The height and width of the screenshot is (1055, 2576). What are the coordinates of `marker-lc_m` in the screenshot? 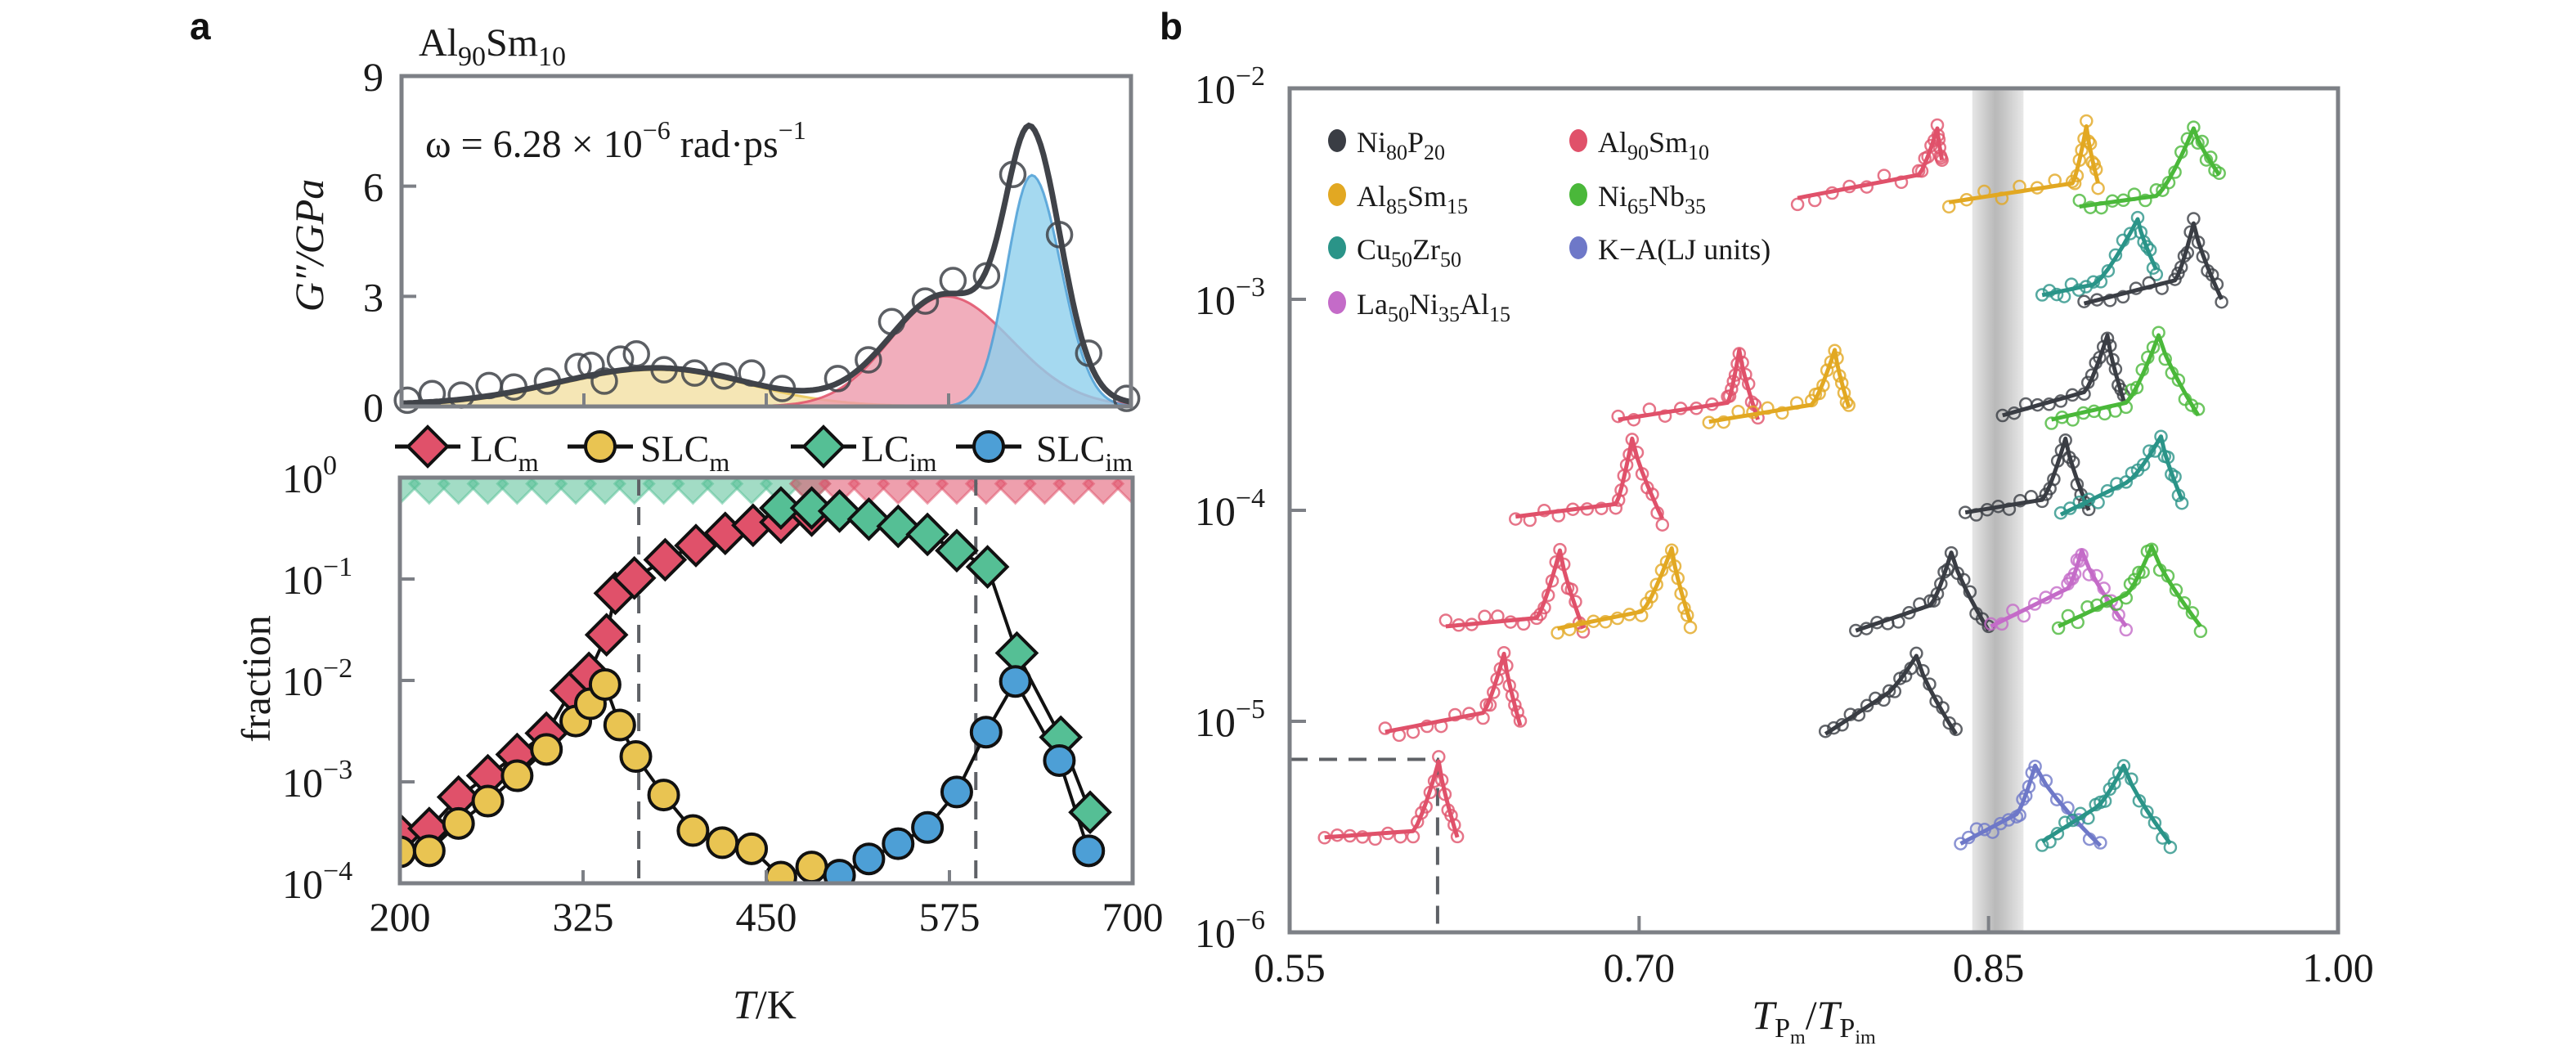 It's located at (666, 559).